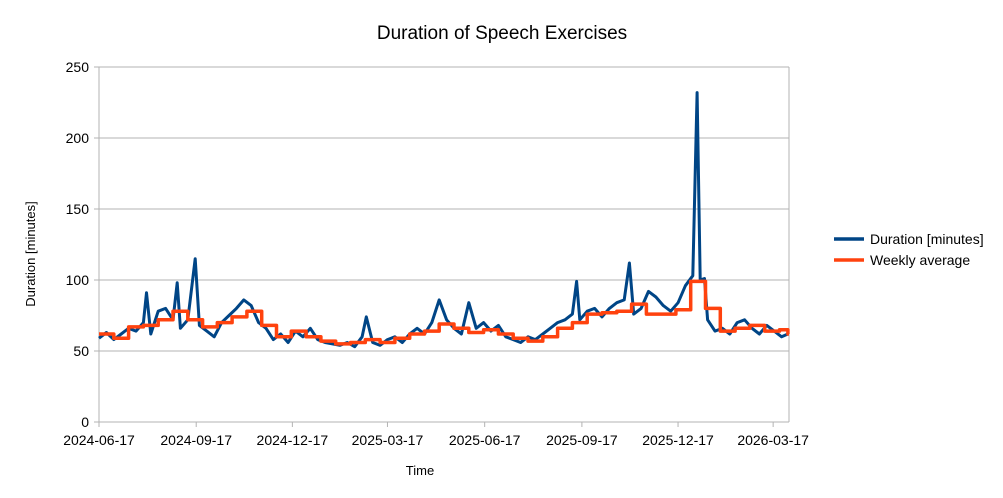  Describe the element at coordinates (485, 440) in the screenshot. I see `x-tick-label: 2025-06-17` at that location.